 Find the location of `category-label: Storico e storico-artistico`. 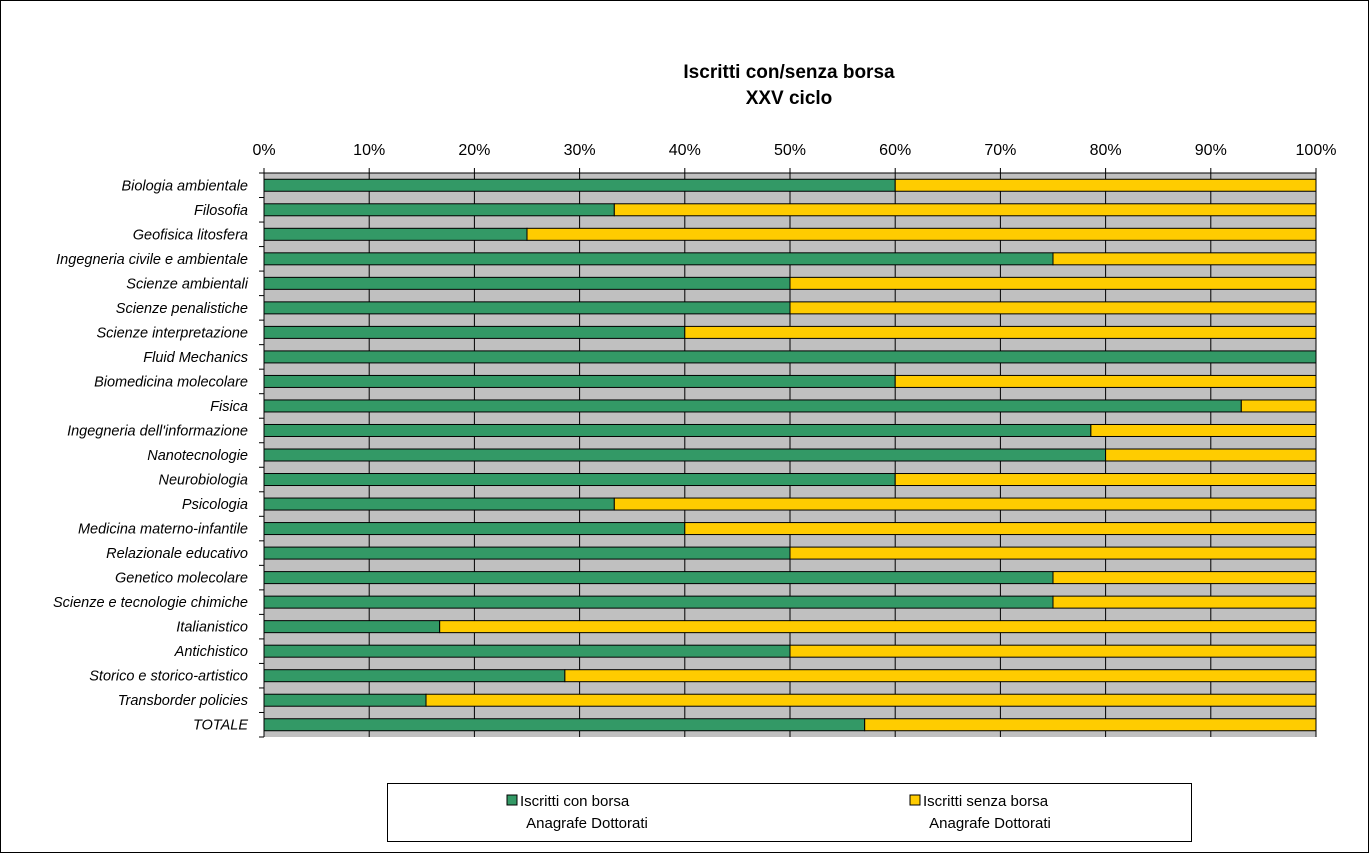

category-label: Storico e storico-artistico is located at coordinates (168, 677).